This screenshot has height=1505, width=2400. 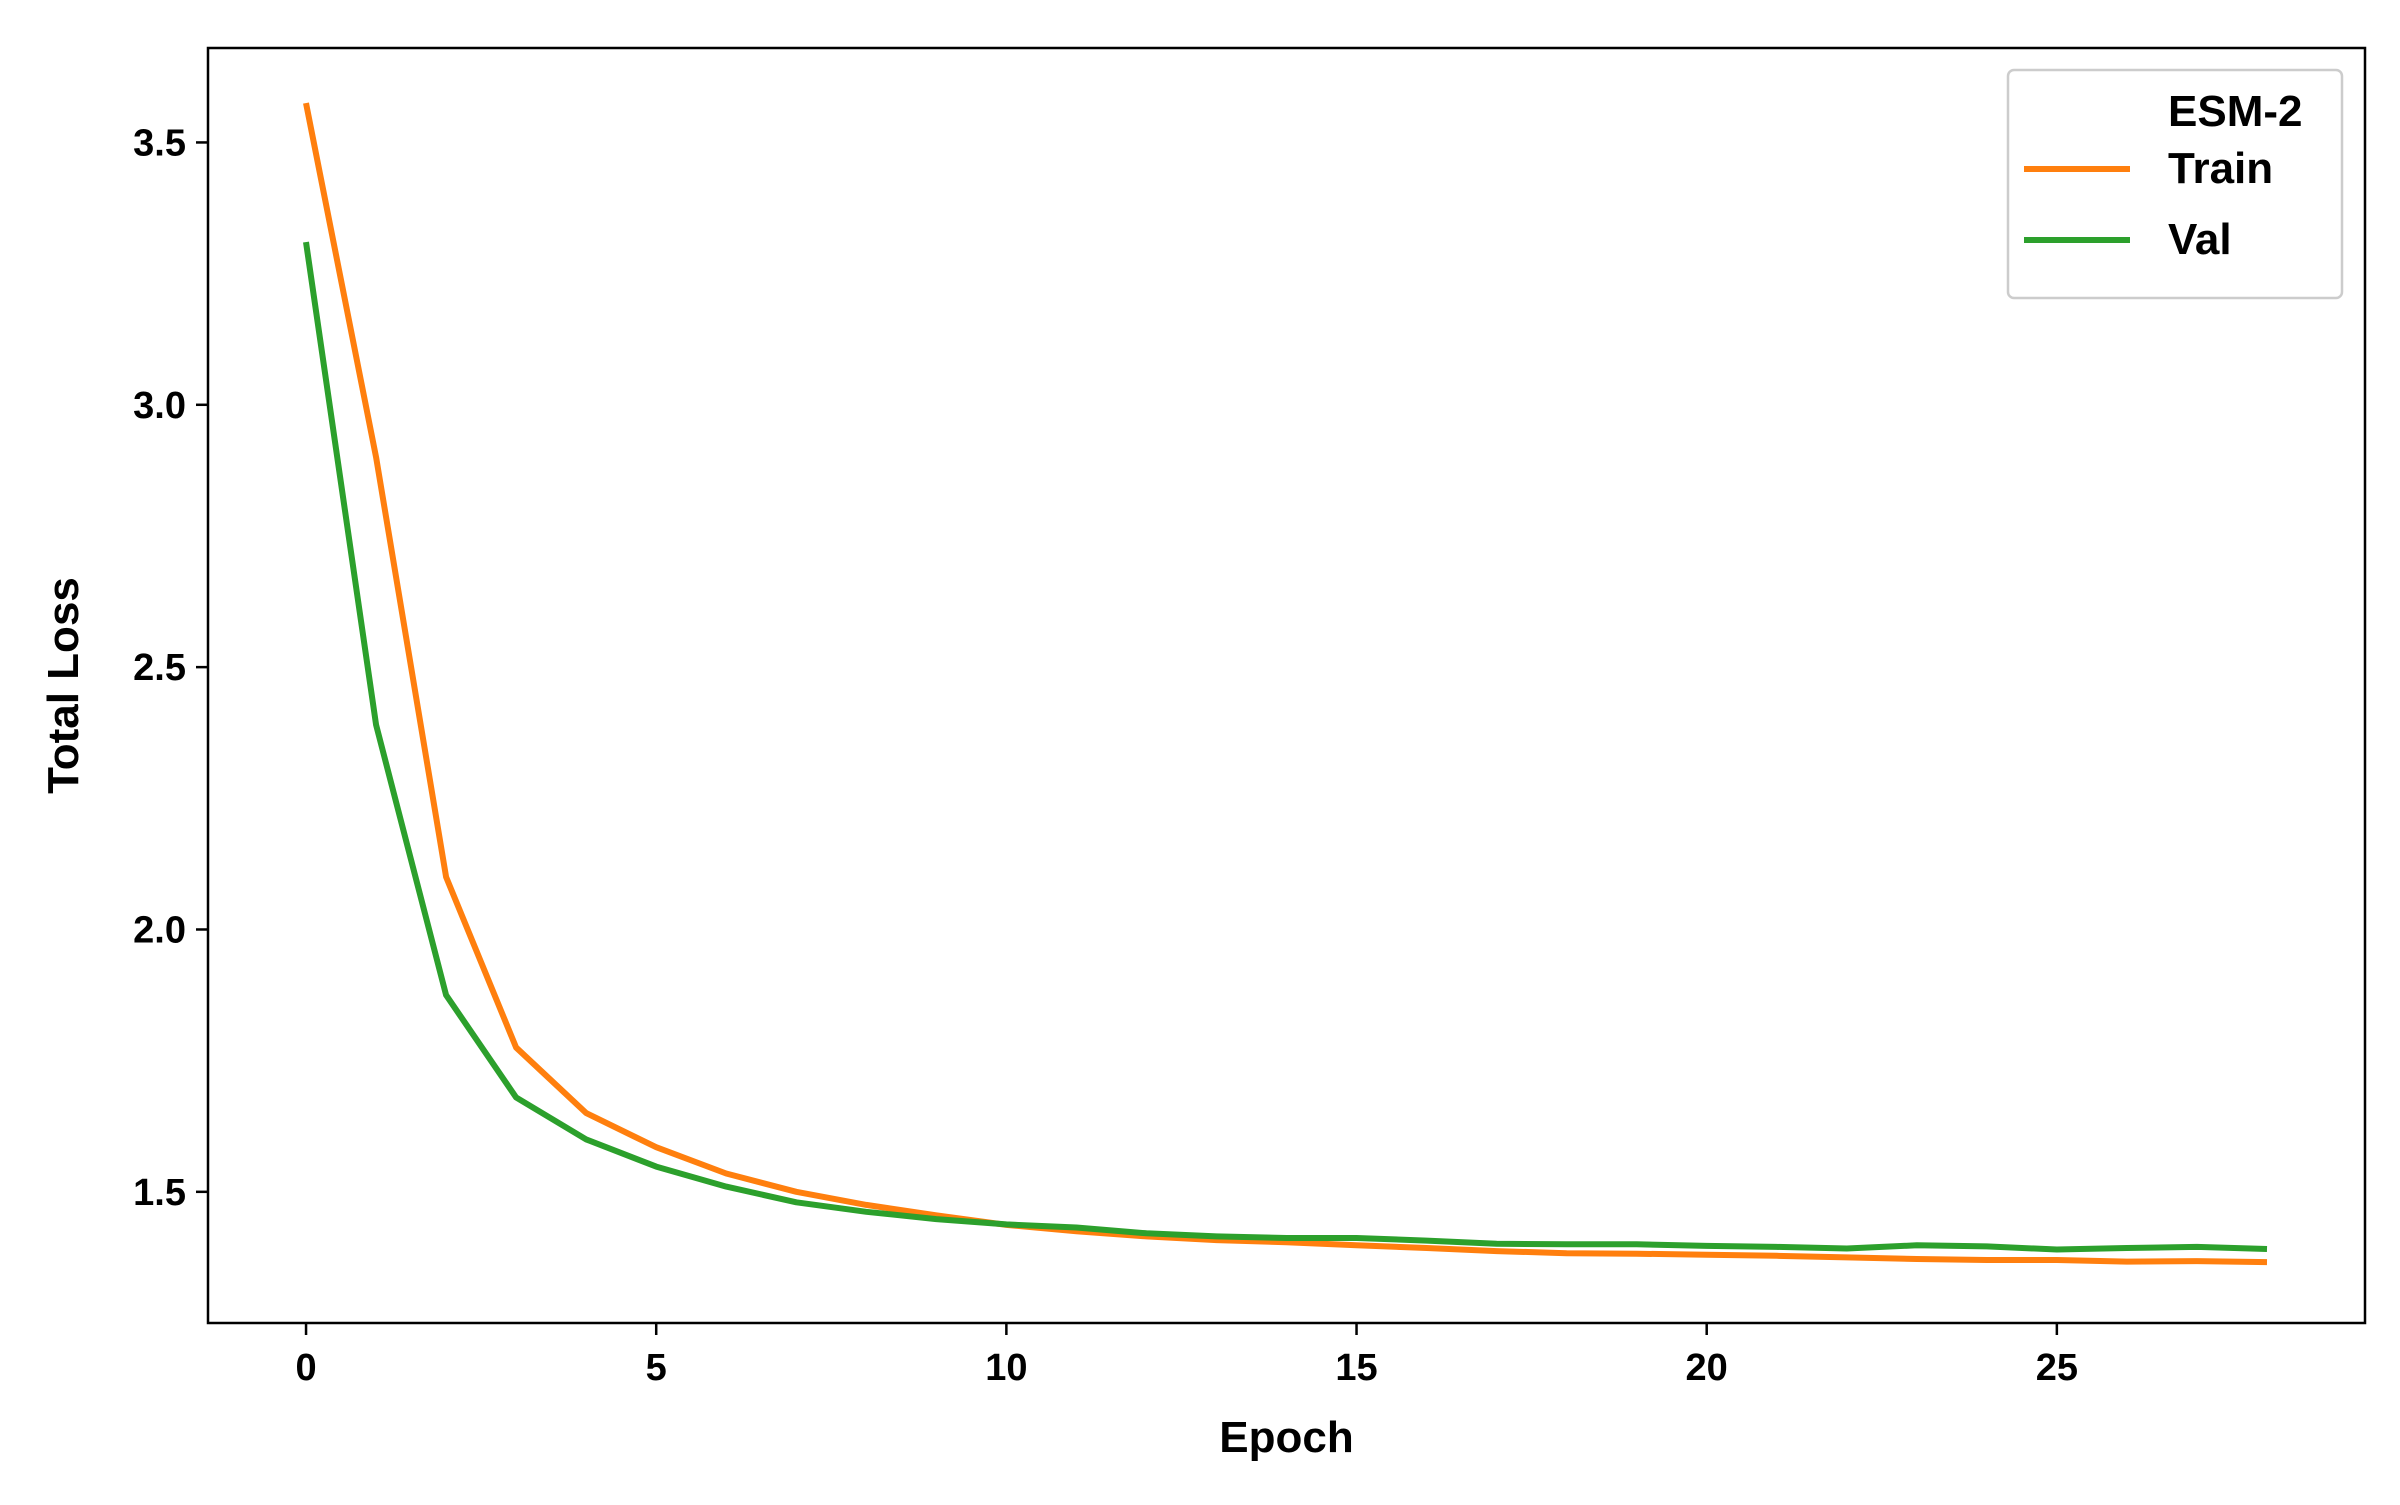 What do you see at coordinates (1286, 1437) in the screenshot?
I see `x-axis-label: Epoch` at bounding box center [1286, 1437].